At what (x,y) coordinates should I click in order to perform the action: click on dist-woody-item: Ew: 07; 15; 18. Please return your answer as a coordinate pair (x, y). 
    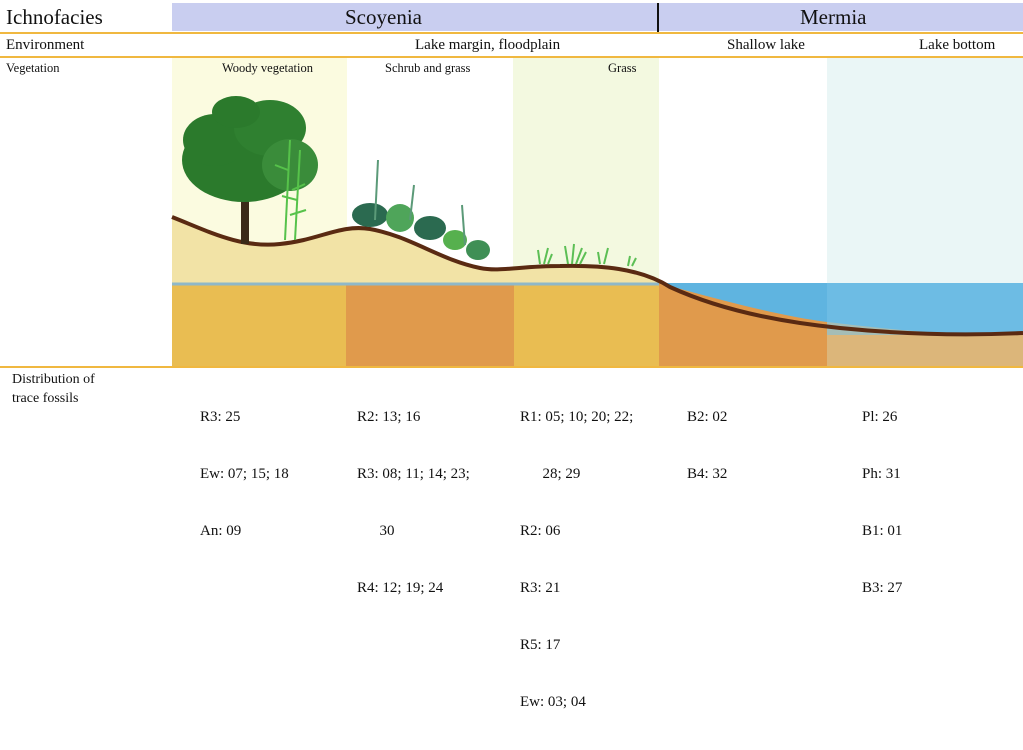
    Looking at the image, I should click on (244, 474).